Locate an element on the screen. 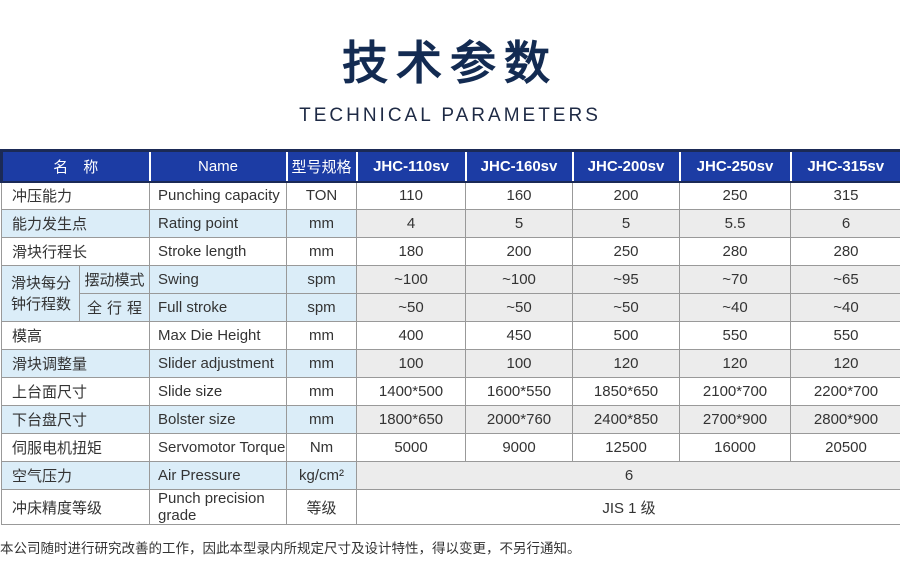  header-name-cn: 名 称 is located at coordinates (75, 166).